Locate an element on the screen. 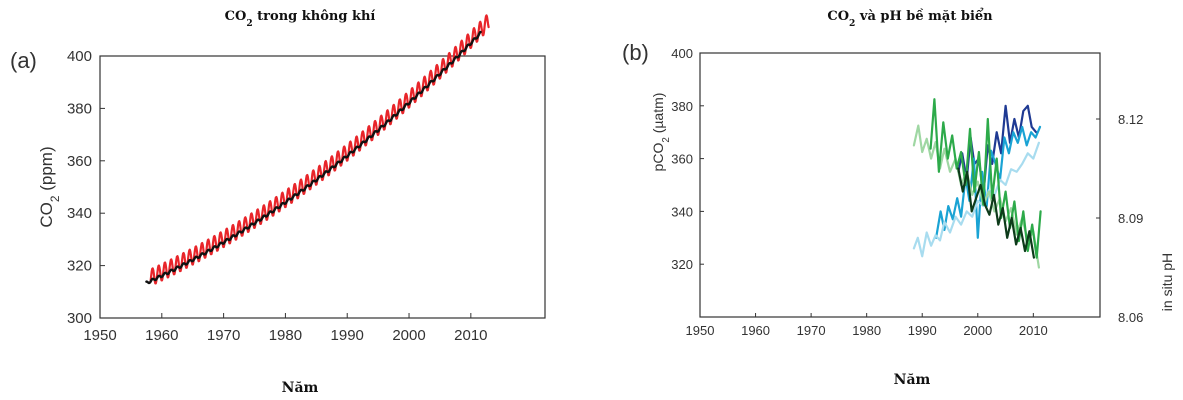 The image size is (1183, 400). y-tick-label: 380 is located at coordinates (79, 108).